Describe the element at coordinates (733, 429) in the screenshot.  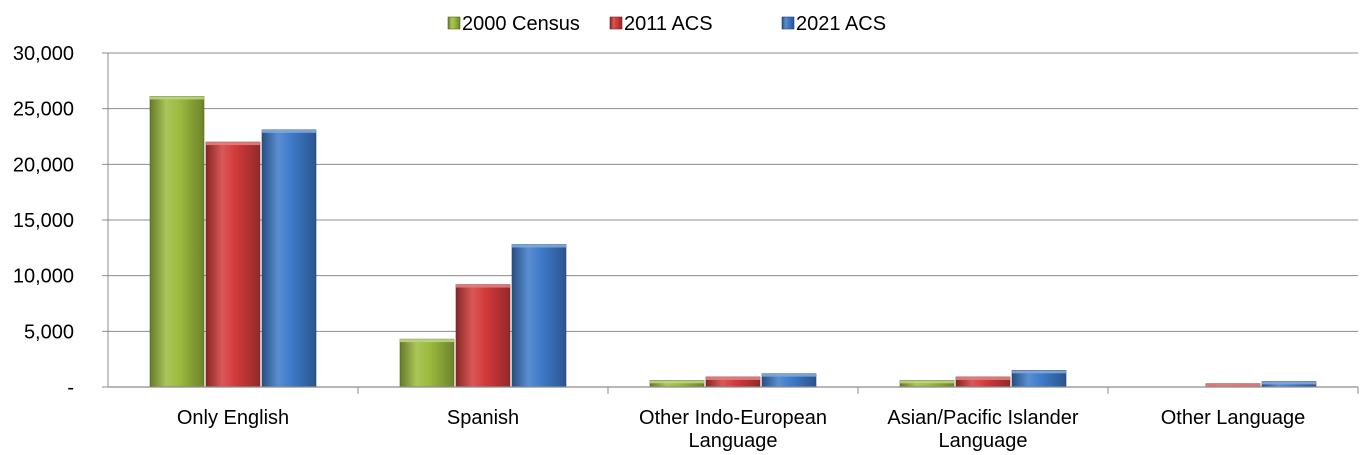
I see `x-tick-label: Other Indo-European Language` at that location.